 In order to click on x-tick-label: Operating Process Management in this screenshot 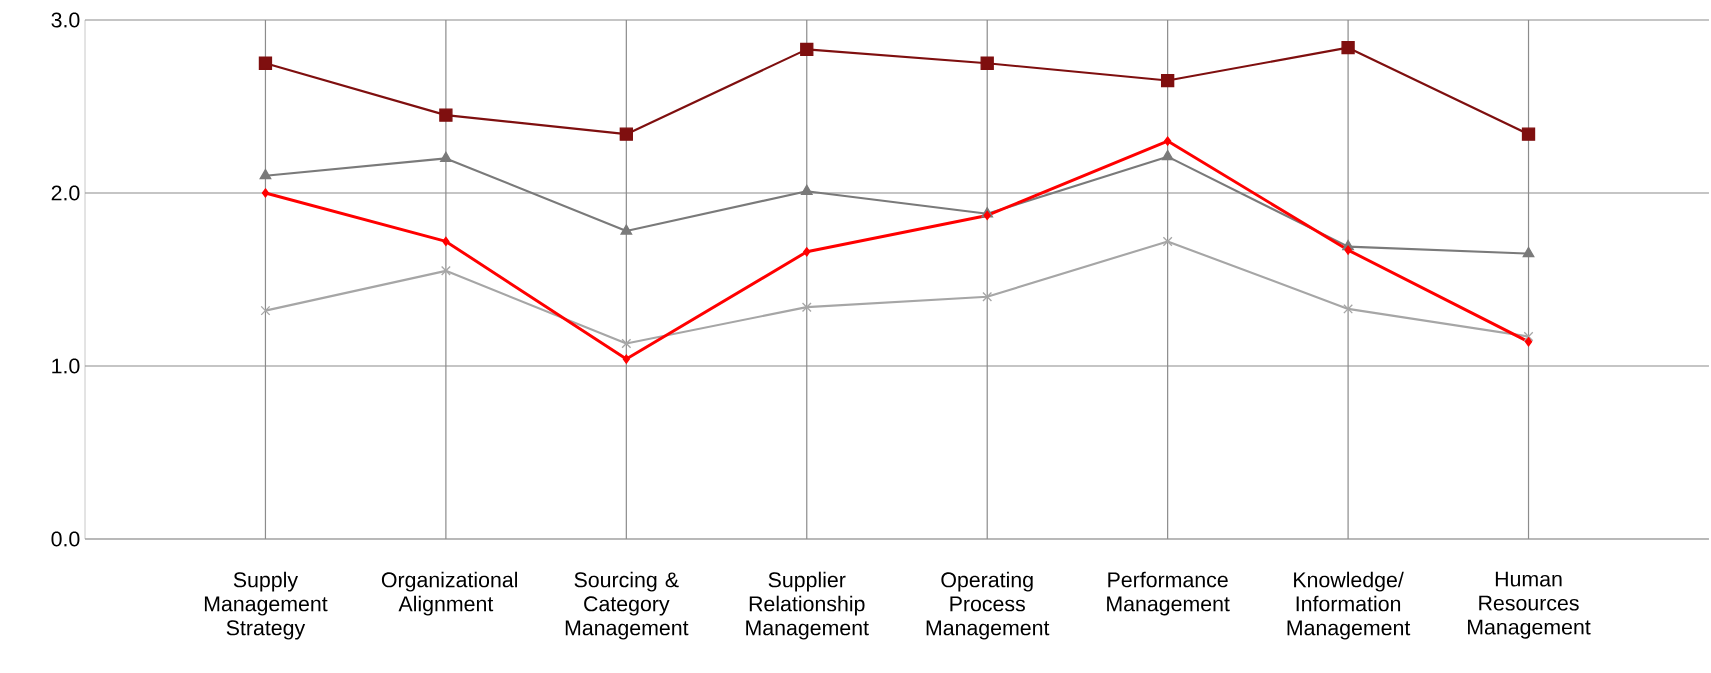, I will do `click(988, 605)`.